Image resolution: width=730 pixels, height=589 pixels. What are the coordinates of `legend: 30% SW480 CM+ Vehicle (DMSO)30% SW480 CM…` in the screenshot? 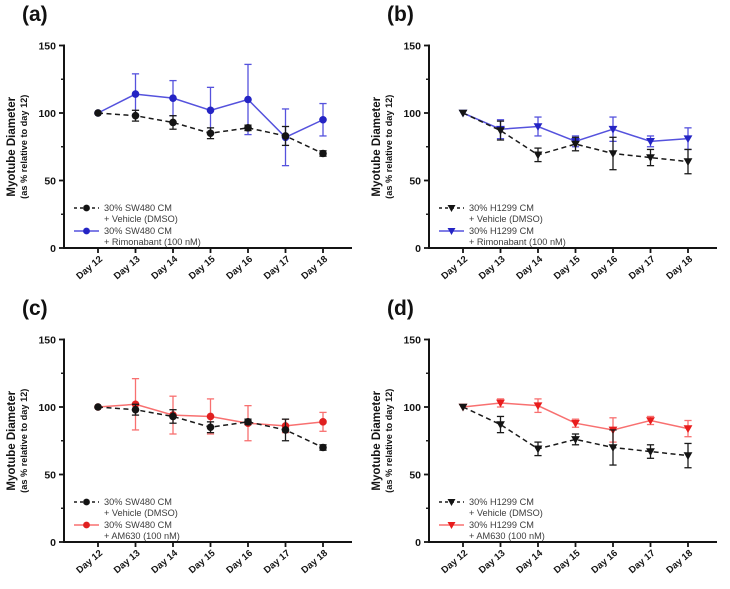 It's located at (137, 225).